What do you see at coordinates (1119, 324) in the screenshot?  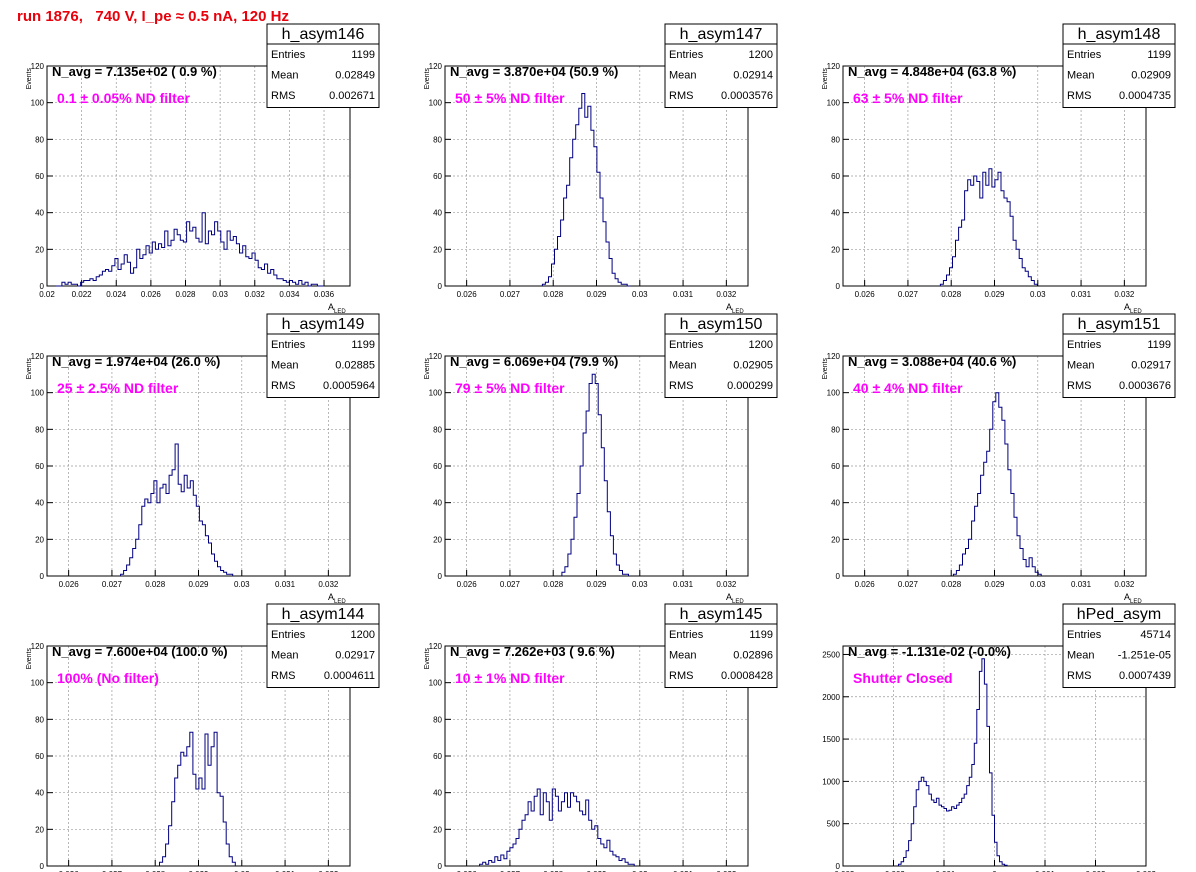 I see `stats-title: h_asym151` at bounding box center [1119, 324].